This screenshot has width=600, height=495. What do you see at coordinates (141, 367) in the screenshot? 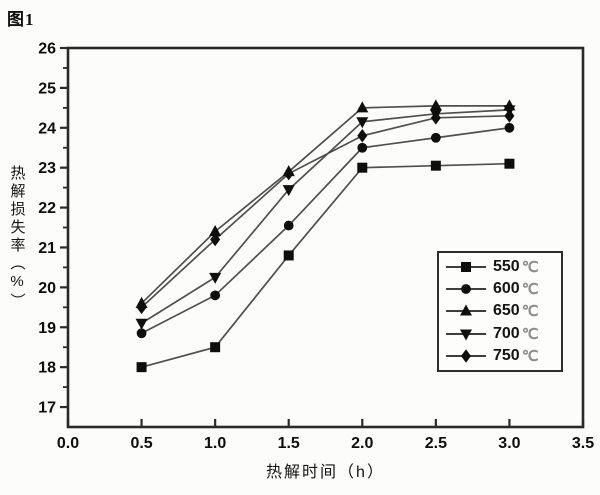
I see `data-point-550-0.5` at bounding box center [141, 367].